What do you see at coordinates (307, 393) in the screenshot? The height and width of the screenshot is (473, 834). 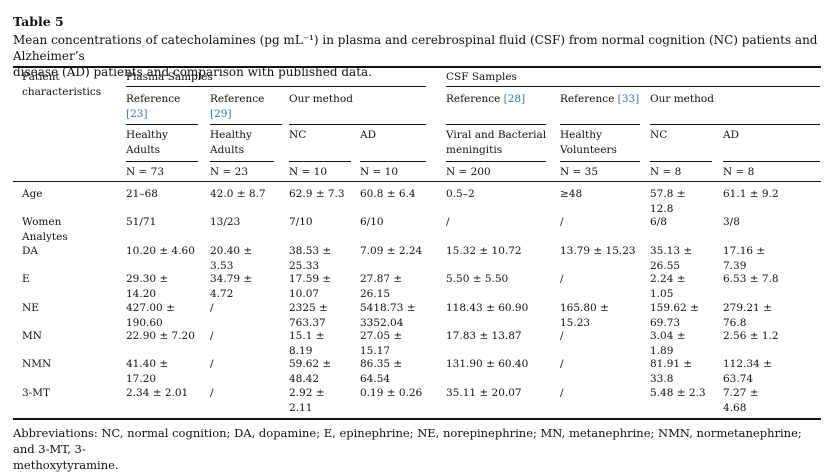 I see `table-cell: 2.92 ±` at bounding box center [307, 393].